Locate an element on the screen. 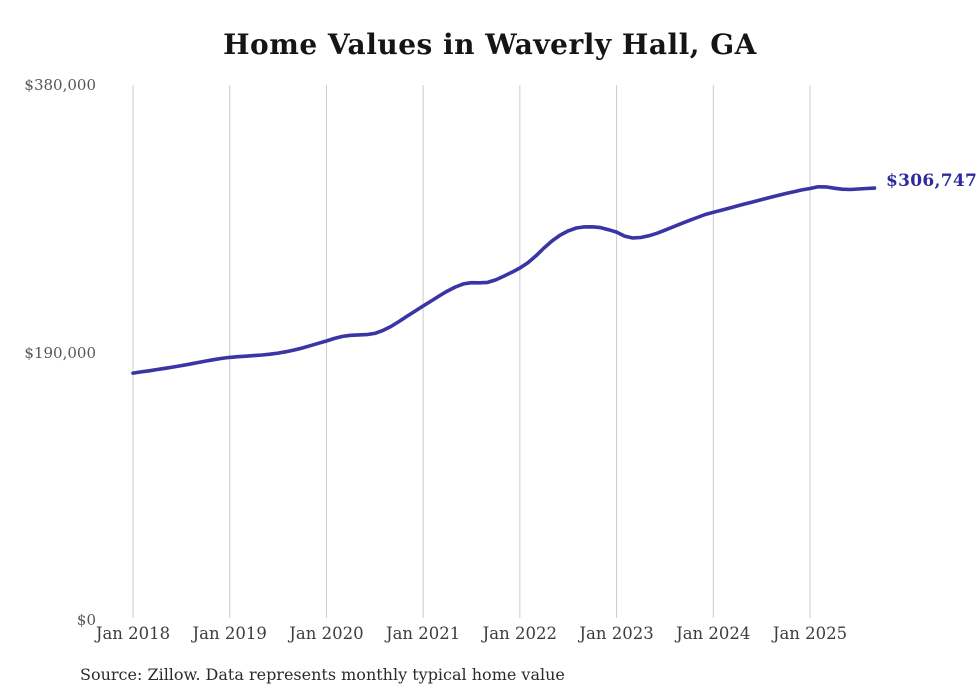 This screenshot has height=699, width=980. x-tick-label: Jan 2024 is located at coordinates (713, 633).